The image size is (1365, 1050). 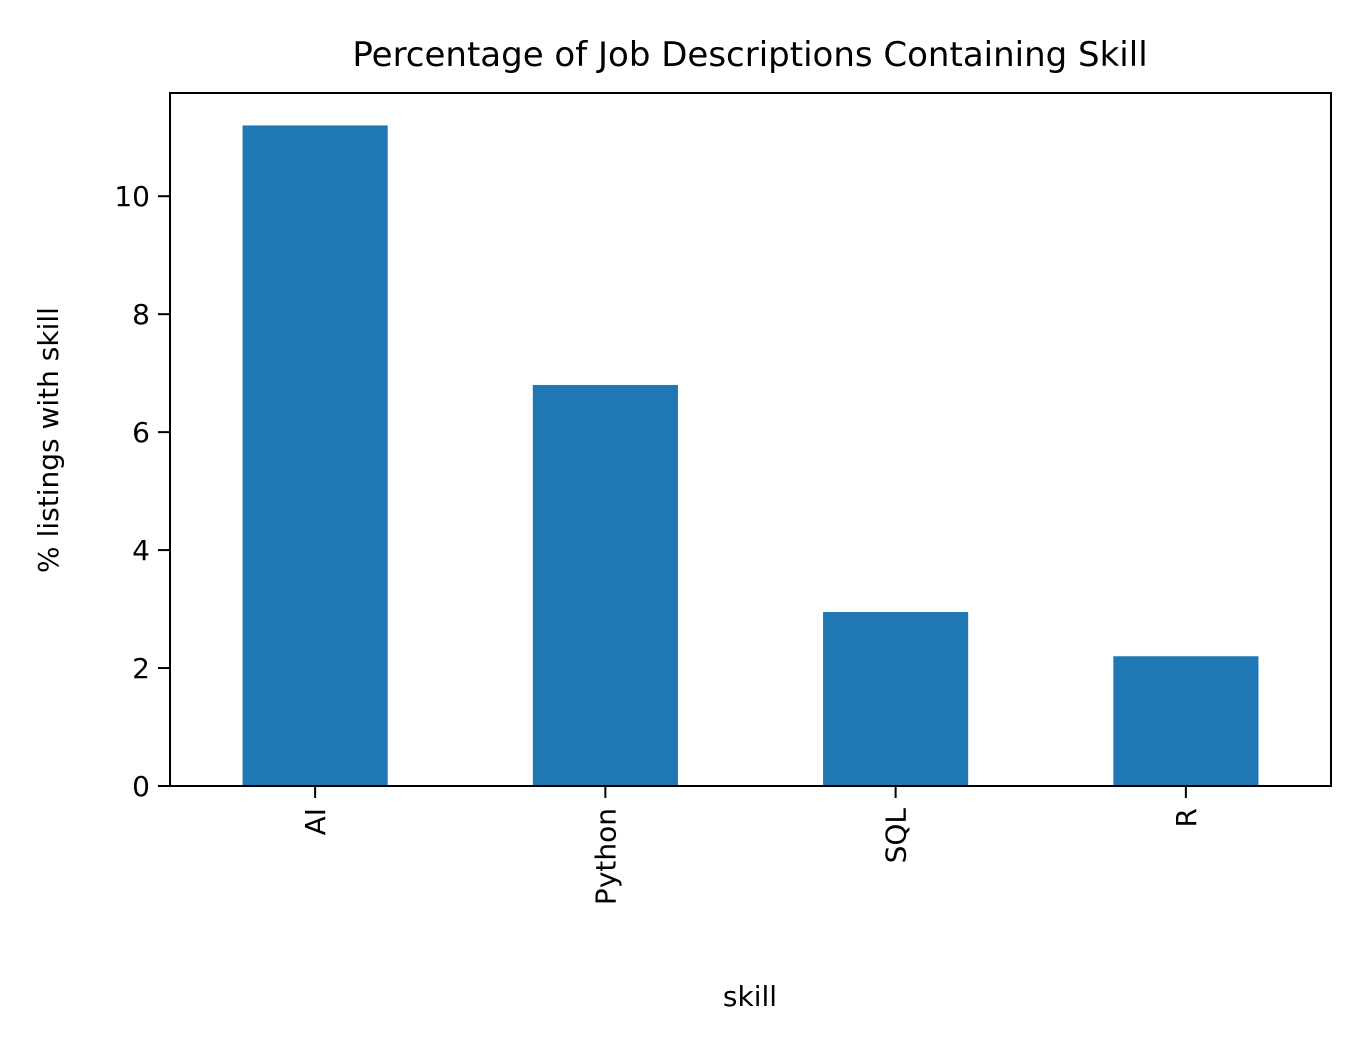 What do you see at coordinates (142, 491) in the screenshot?
I see `y-axis: 0 2 4 6 8 10` at bounding box center [142, 491].